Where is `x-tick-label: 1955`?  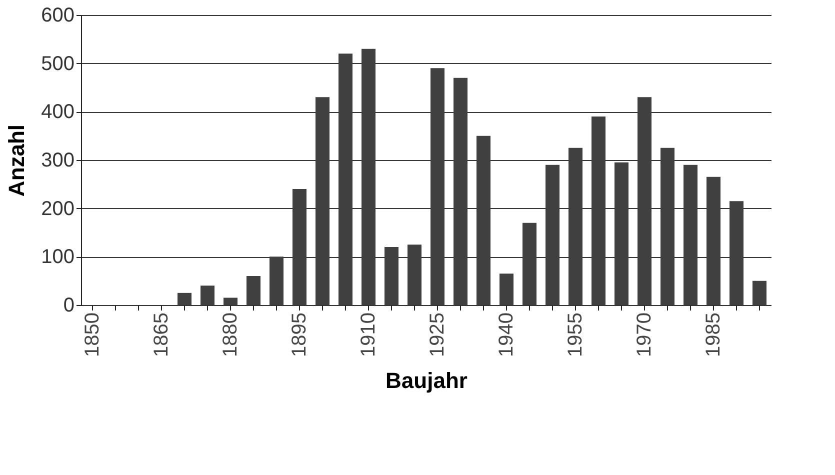
x-tick-label: 1955 is located at coordinates (575, 334).